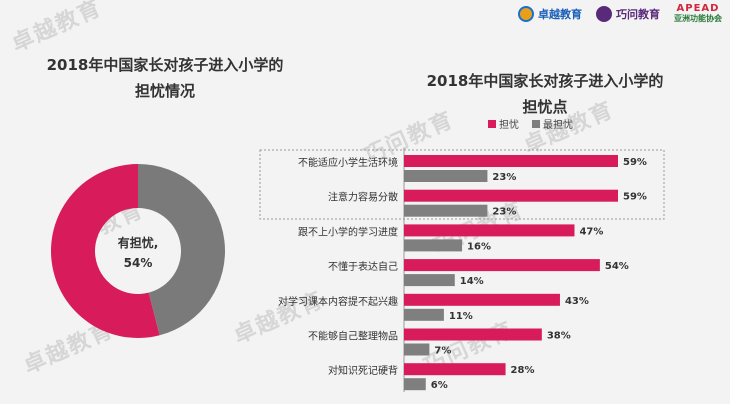 This screenshot has height=404, width=730. I want to click on category-label: 对知识死记硬背, so click(363, 370).